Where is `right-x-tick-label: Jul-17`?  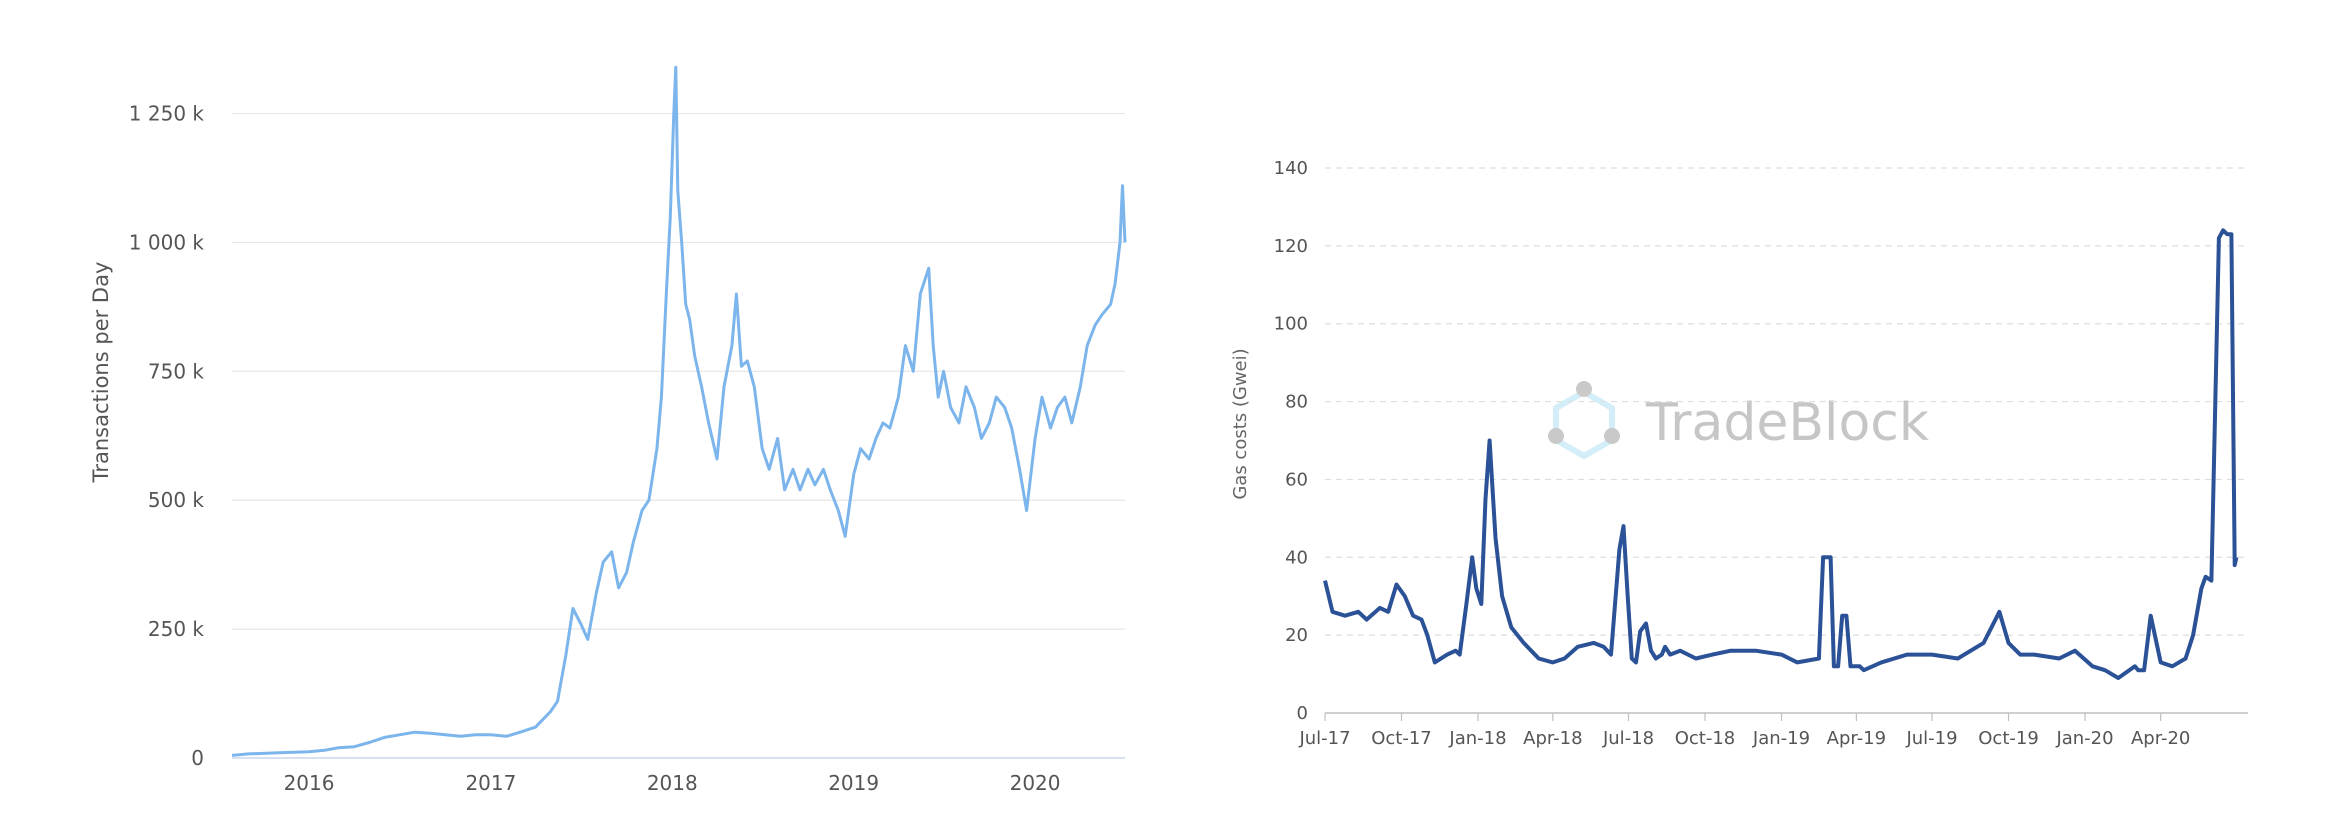
right-x-tick-label: Jul-17 is located at coordinates (1324, 738).